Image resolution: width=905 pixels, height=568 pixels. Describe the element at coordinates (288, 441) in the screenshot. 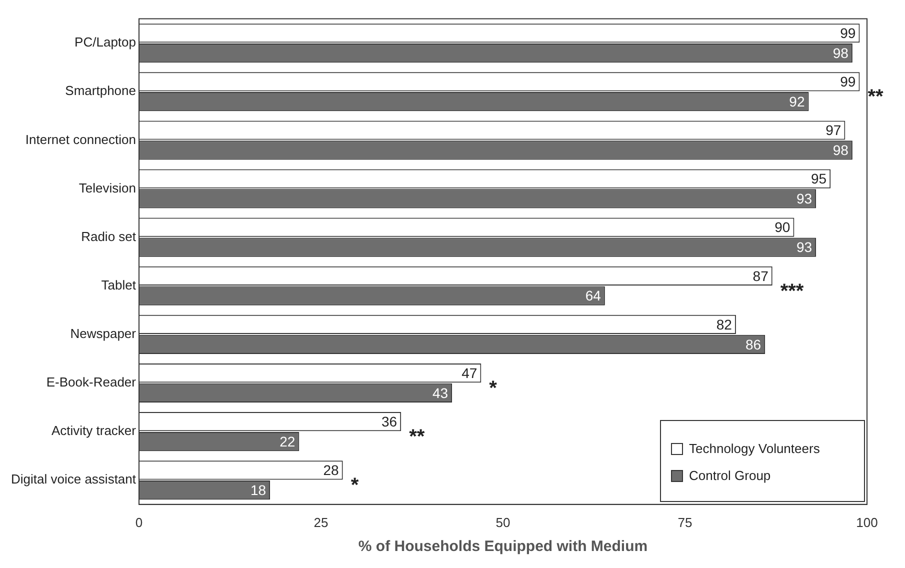

I see `data-label: 22` at that location.